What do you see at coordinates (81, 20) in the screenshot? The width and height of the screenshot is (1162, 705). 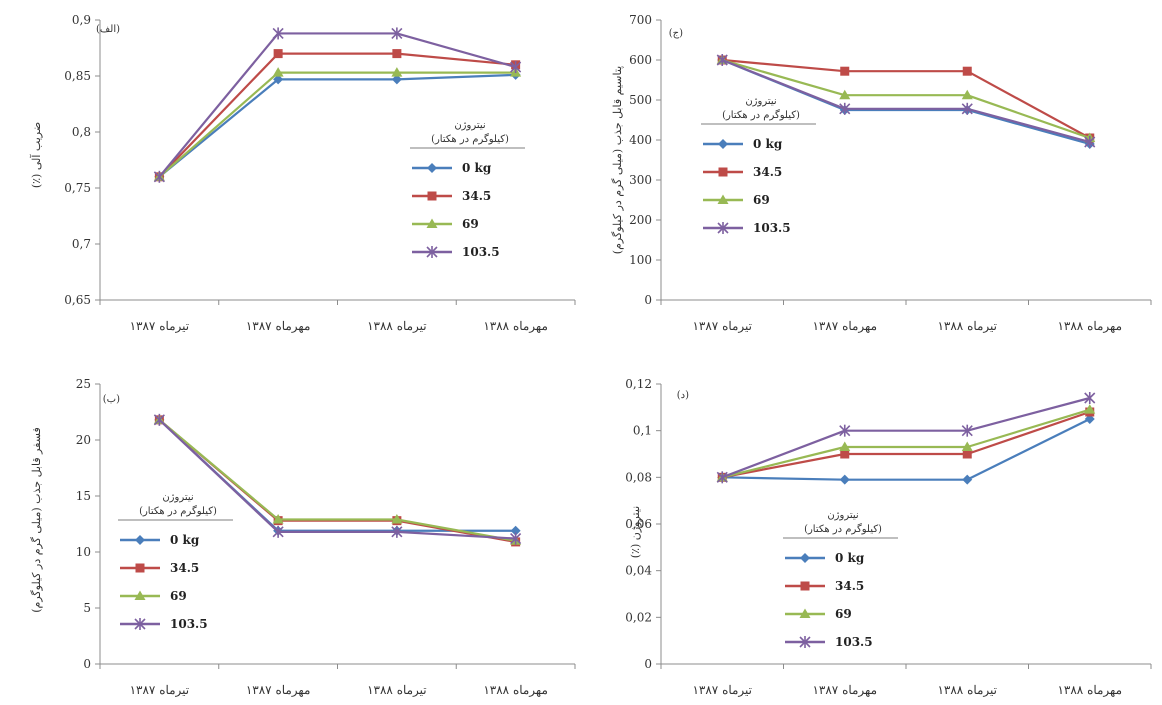 I see `y-tick-label: 0,9` at bounding box center [81, 20].